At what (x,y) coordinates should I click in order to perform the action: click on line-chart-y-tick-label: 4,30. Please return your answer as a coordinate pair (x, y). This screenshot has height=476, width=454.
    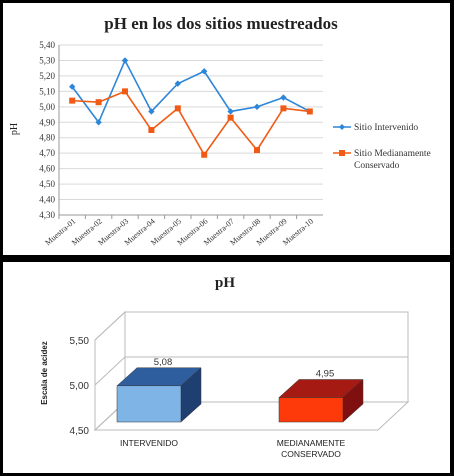
    Looking at the image, I should click on (47, 215).